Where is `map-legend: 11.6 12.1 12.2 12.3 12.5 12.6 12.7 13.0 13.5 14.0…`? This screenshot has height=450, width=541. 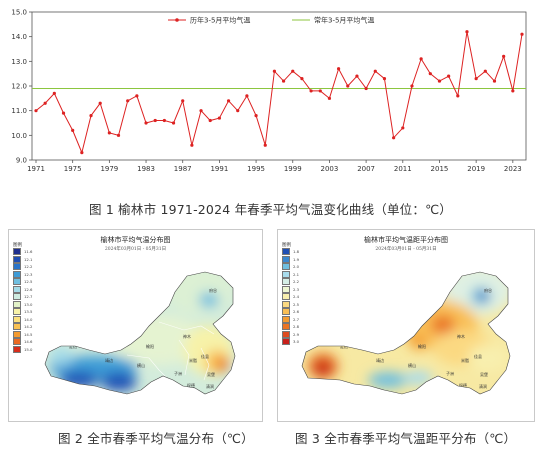 map-legend: 11.6 12.1 12.2 12.3 12.5 12.6 12.7 13.0 13.5 14.0… is located at coordinates (22, 300).